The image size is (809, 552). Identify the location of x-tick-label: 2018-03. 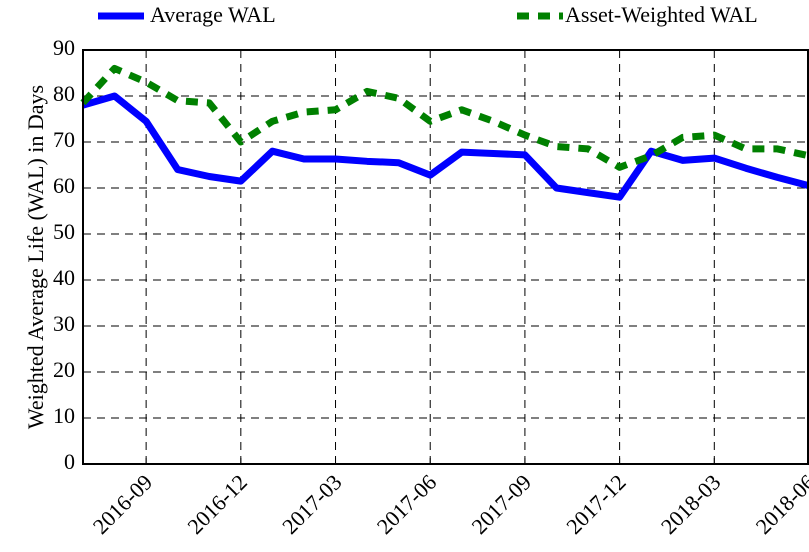
(691, 504).